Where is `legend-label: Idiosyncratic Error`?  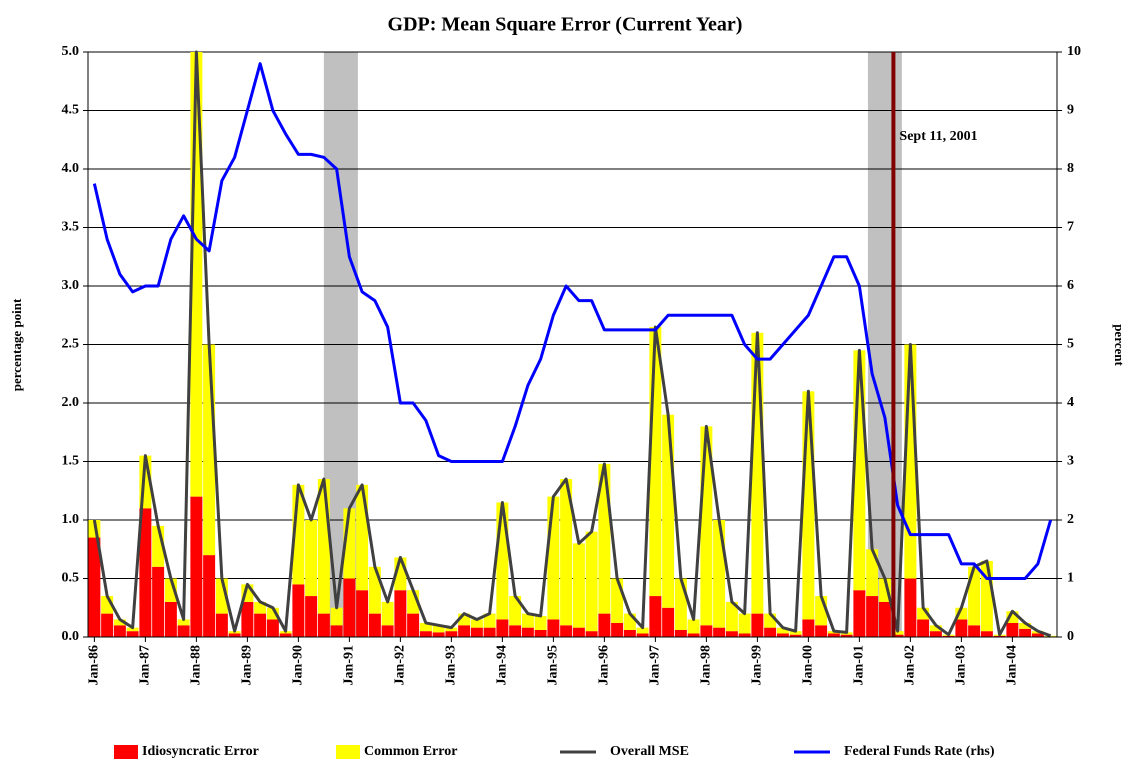 legend-label: Idiosyncratic Error is located at coordinates (200, 751).